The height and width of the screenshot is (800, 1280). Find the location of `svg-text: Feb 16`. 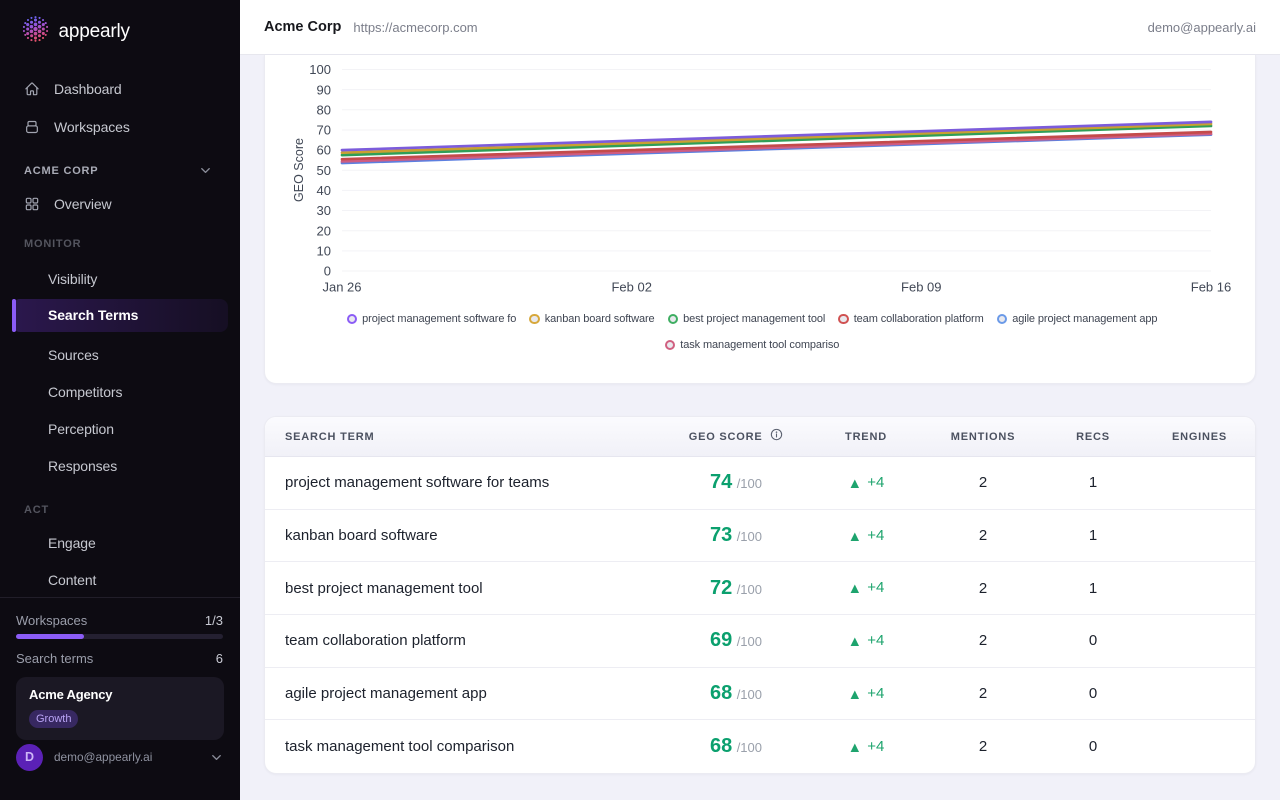

svg-text: Feb 16 is located at coordinates (1211, 287).